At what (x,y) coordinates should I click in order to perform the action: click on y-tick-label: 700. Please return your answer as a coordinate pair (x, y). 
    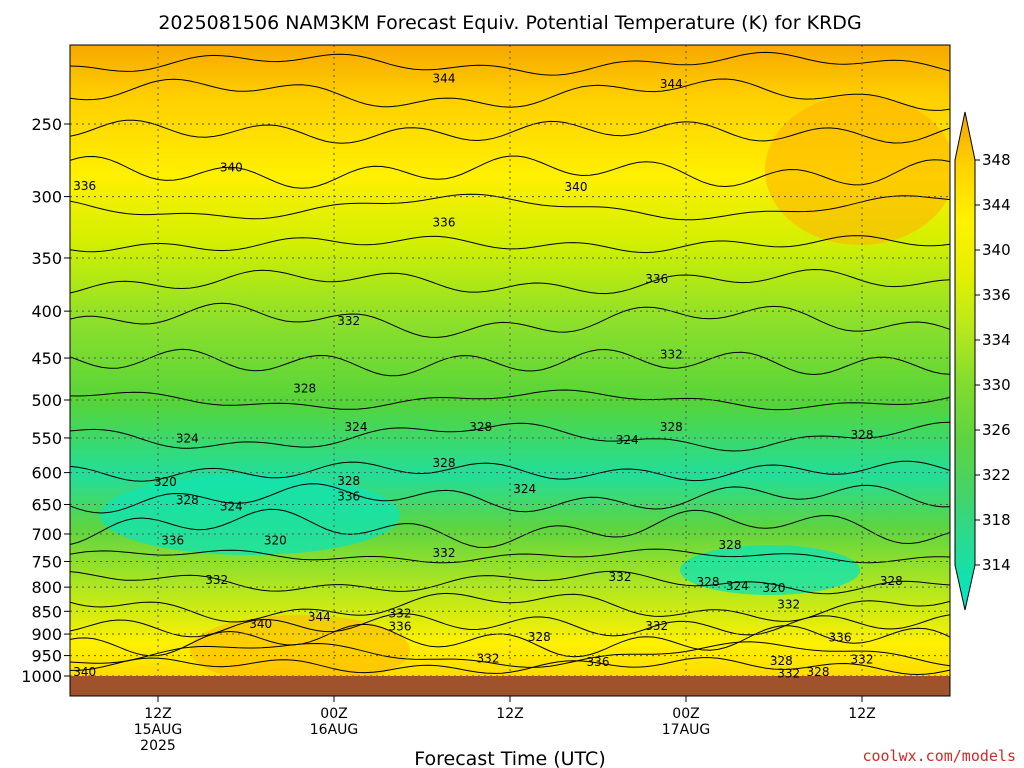
    Looking at the image, I should click on (46, 534).